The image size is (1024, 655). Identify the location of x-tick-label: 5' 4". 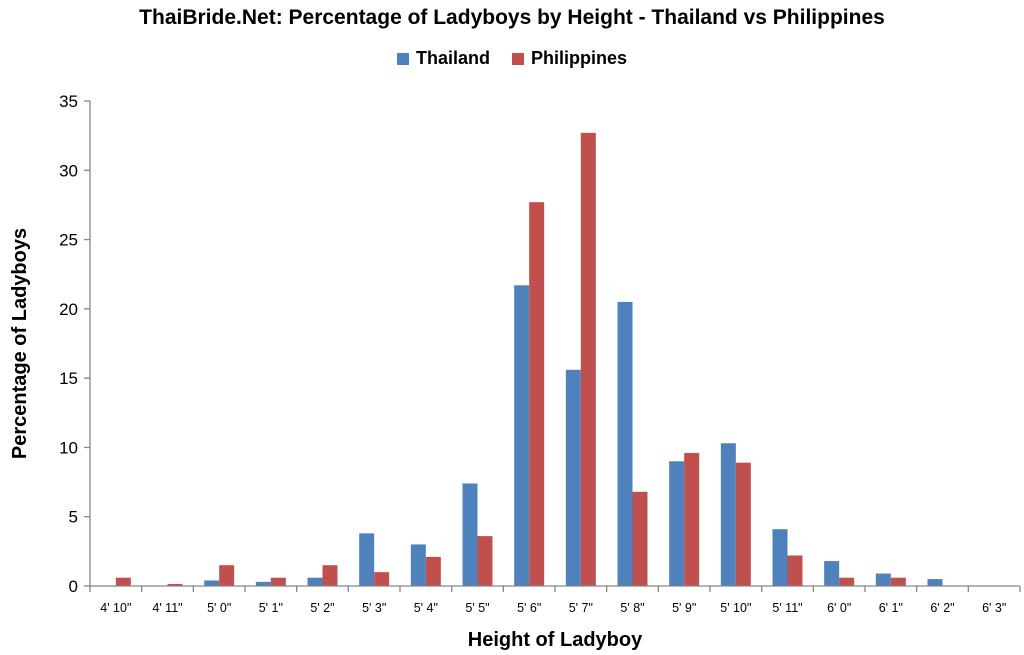
(426, 608).